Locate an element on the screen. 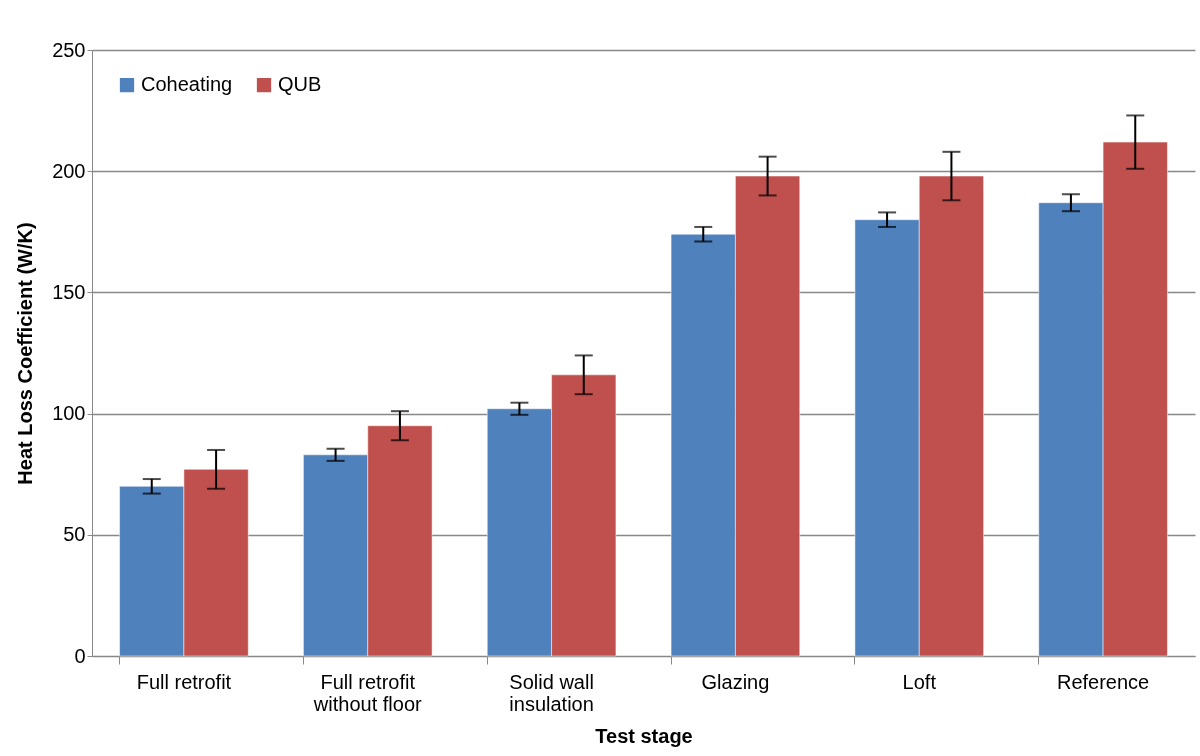 The image size is (1200, 756). y-tick-label: 0 is located at coordinates (80, 655).